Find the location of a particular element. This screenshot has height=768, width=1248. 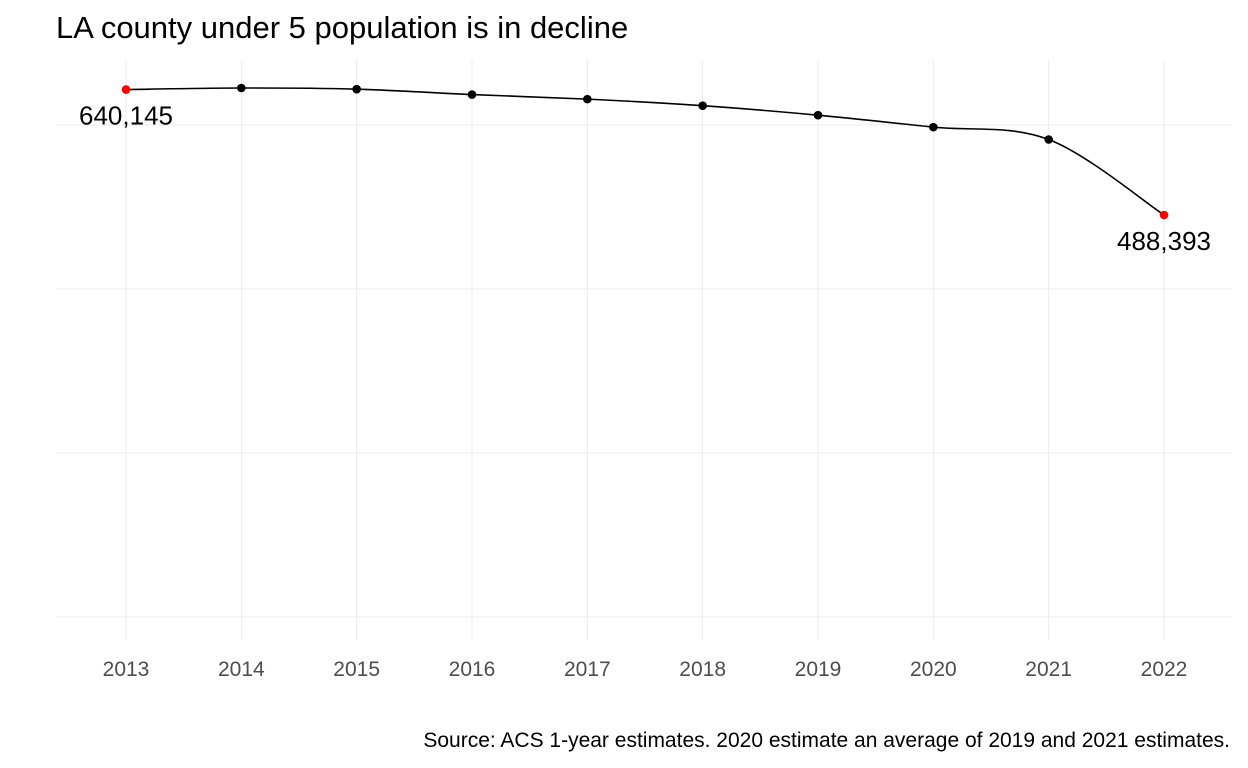

data-label: 640,145 is located at coordinates (126, 116).